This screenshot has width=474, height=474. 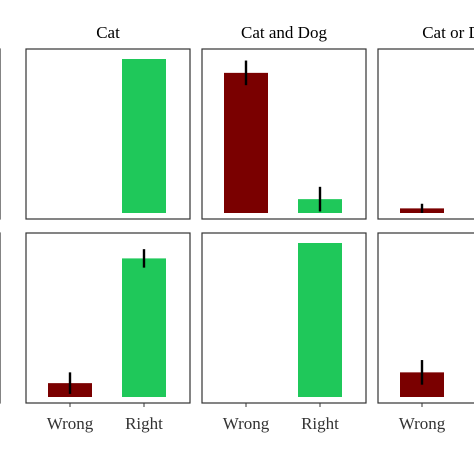 What do you see at coordinates (108, 32) in the screenshot?
I see `column-title-cat: Cat` at bounding box center [108, 32].